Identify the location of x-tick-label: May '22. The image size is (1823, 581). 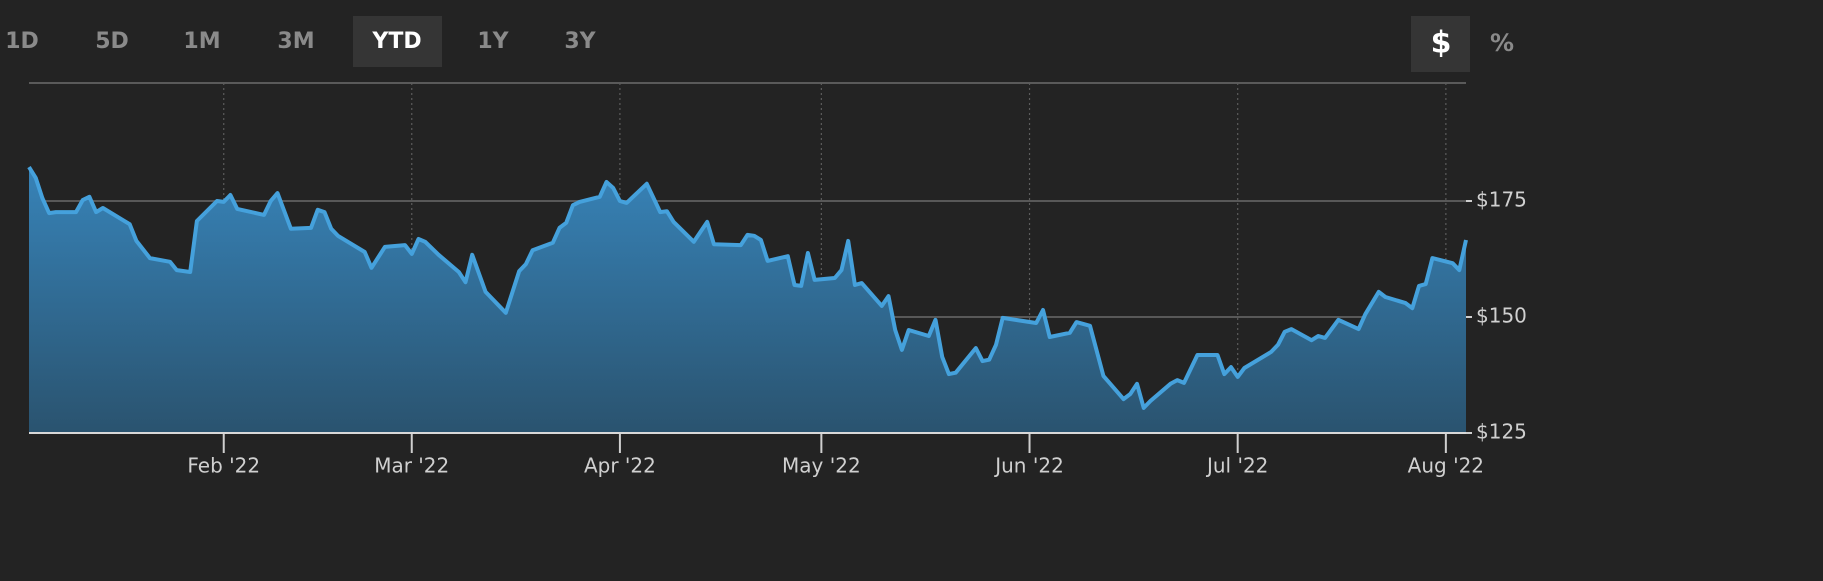
(821, 466).